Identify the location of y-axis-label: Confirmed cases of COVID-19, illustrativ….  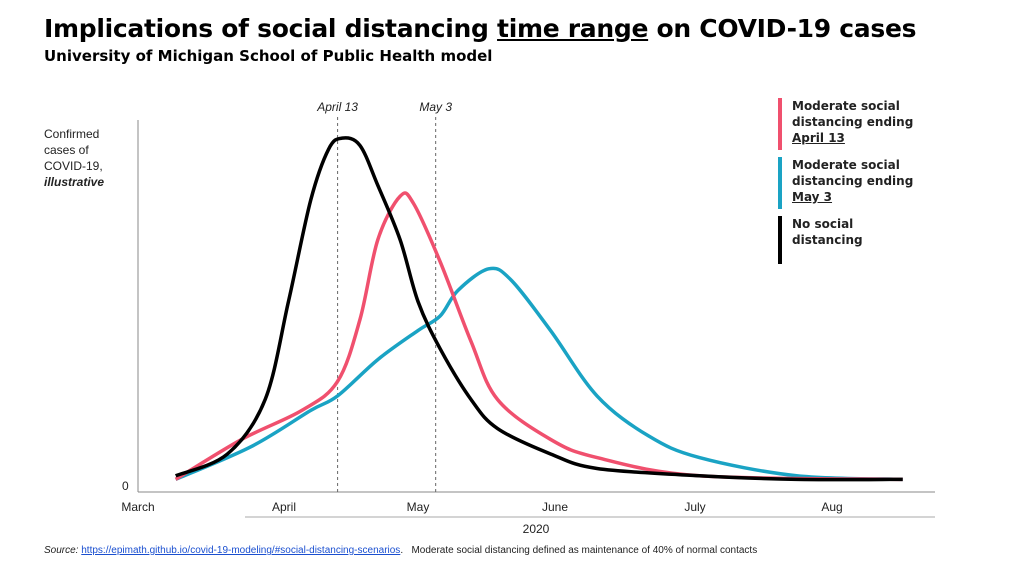
(74, 158).